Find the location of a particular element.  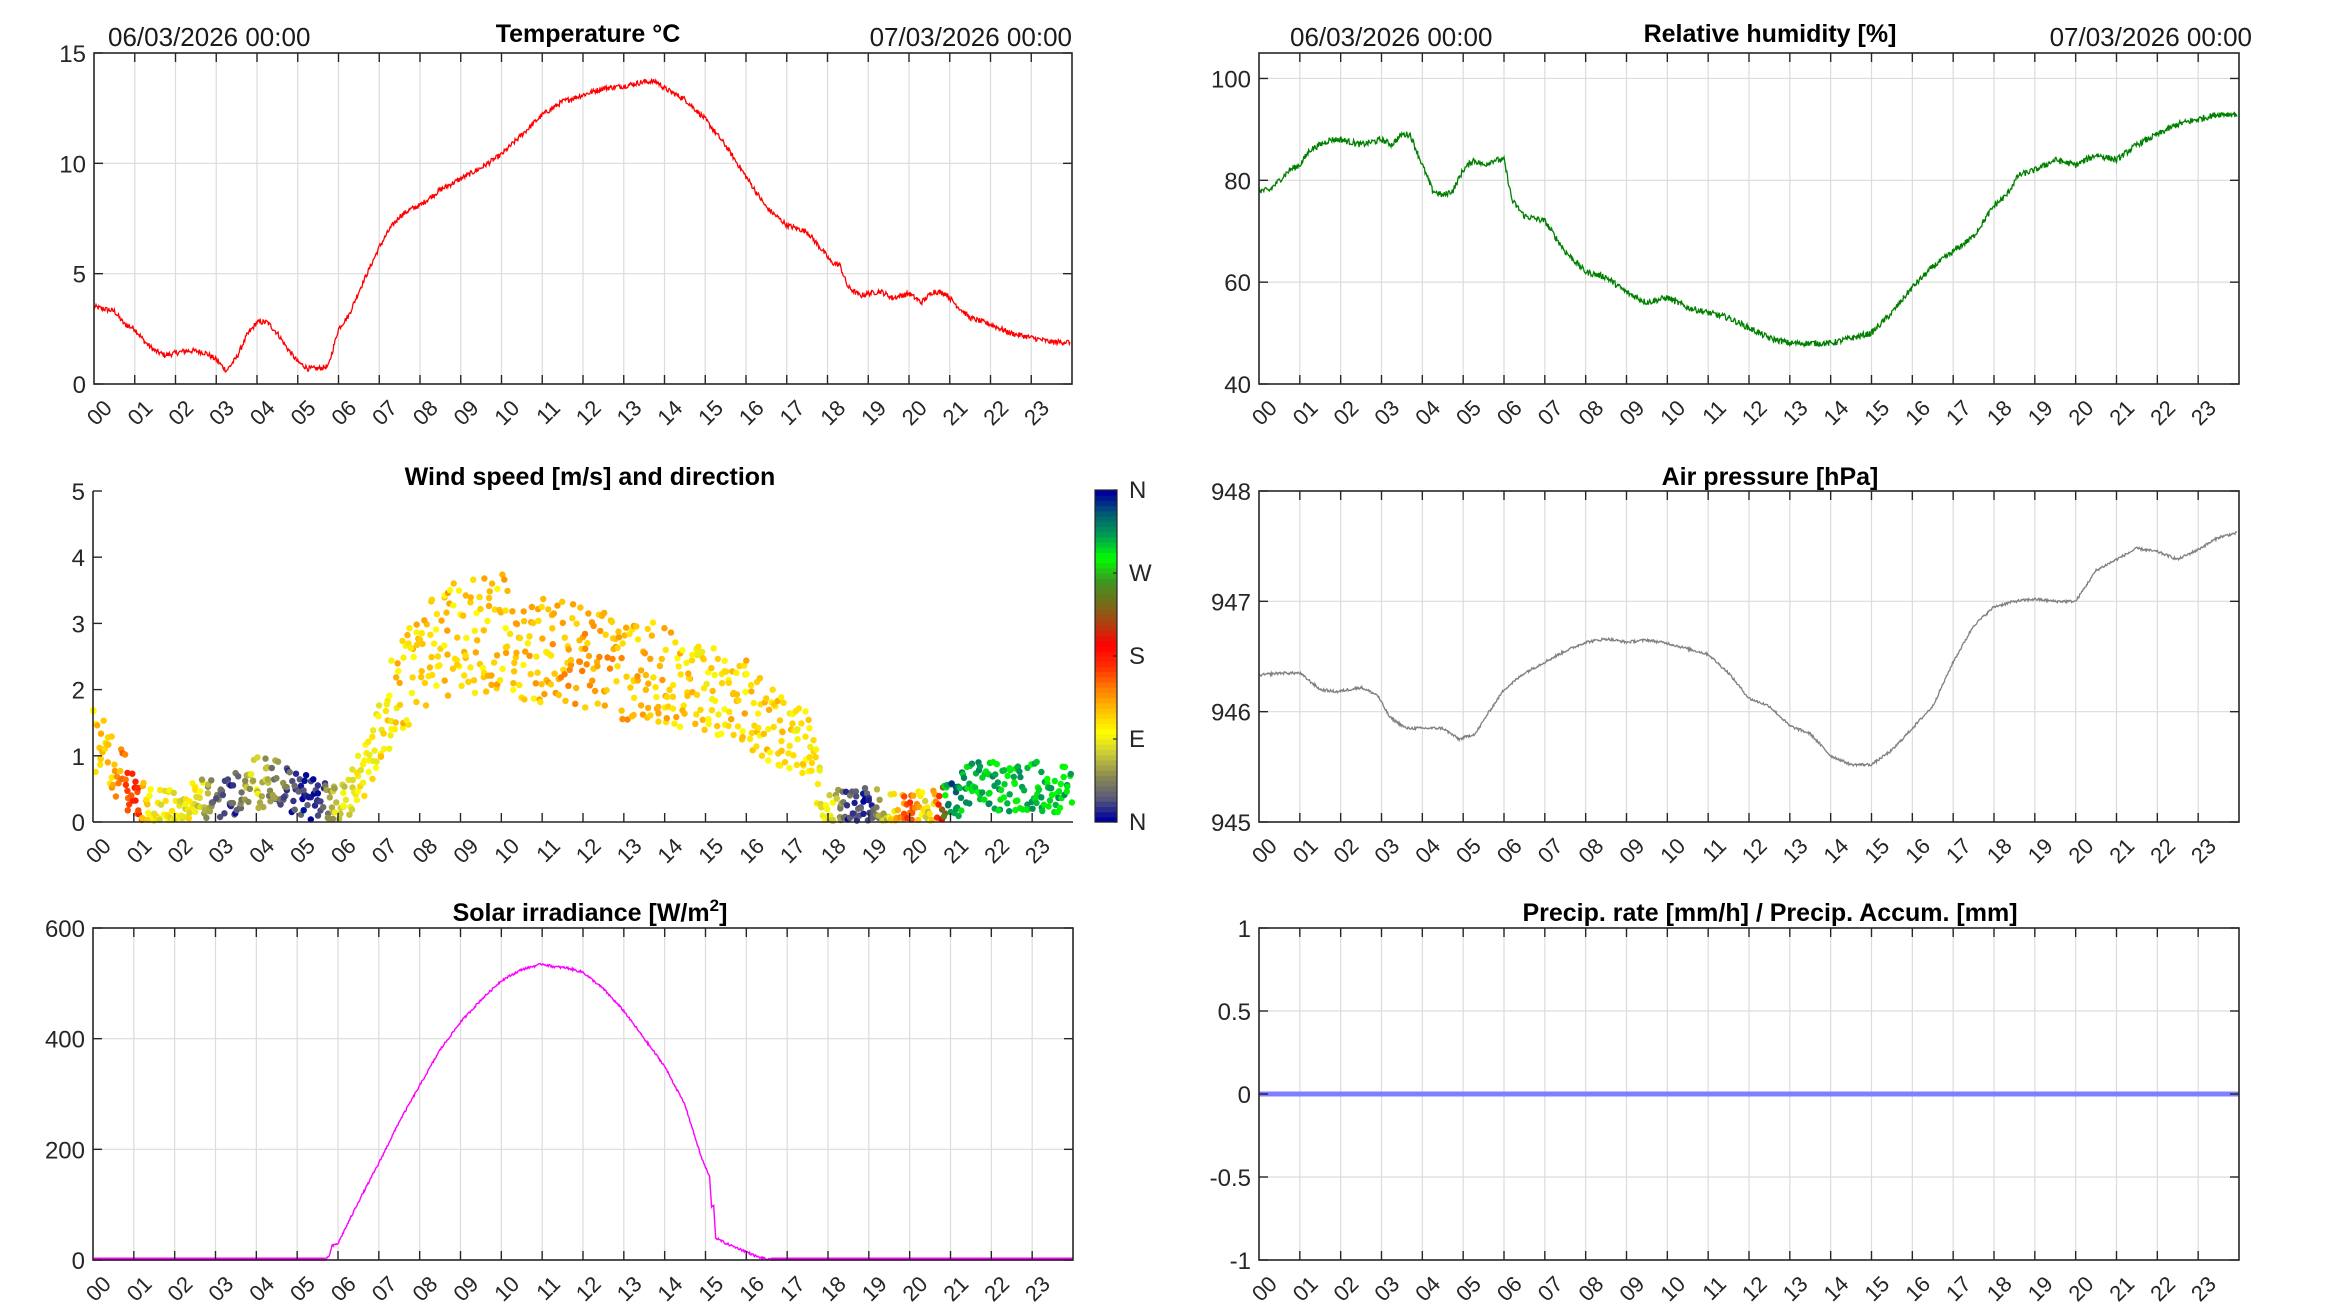

x-tick-label: 15 is located at coordinates (1876, 1288).